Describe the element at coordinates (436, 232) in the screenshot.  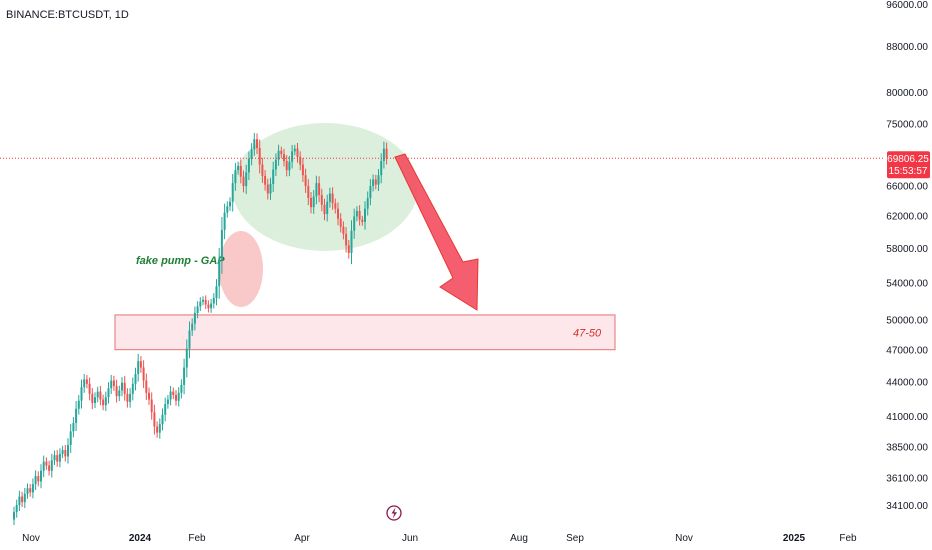
I see `forecast-arrow` at that location.